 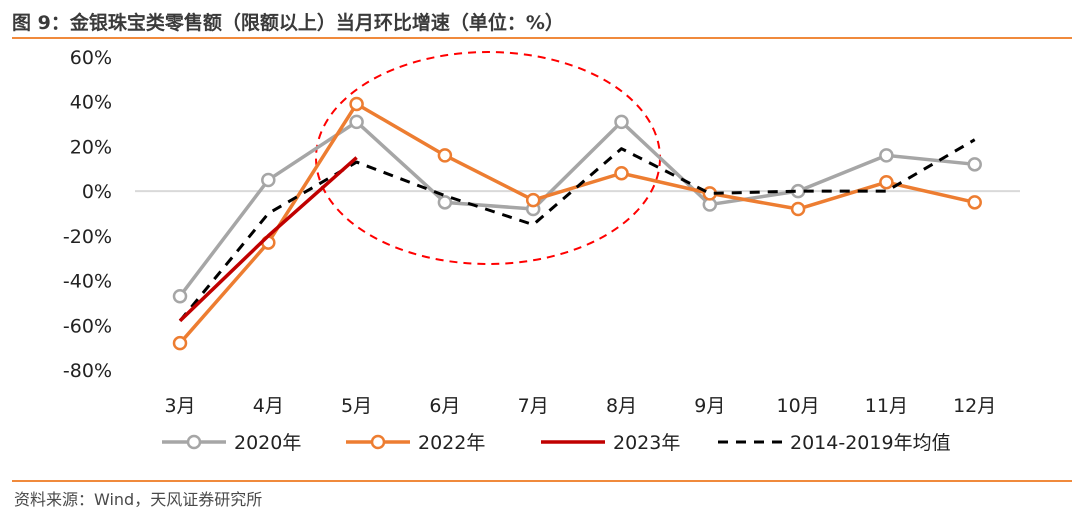 I want to click on legend-label: 2014-2019年均值, so click(x=870, y=443).